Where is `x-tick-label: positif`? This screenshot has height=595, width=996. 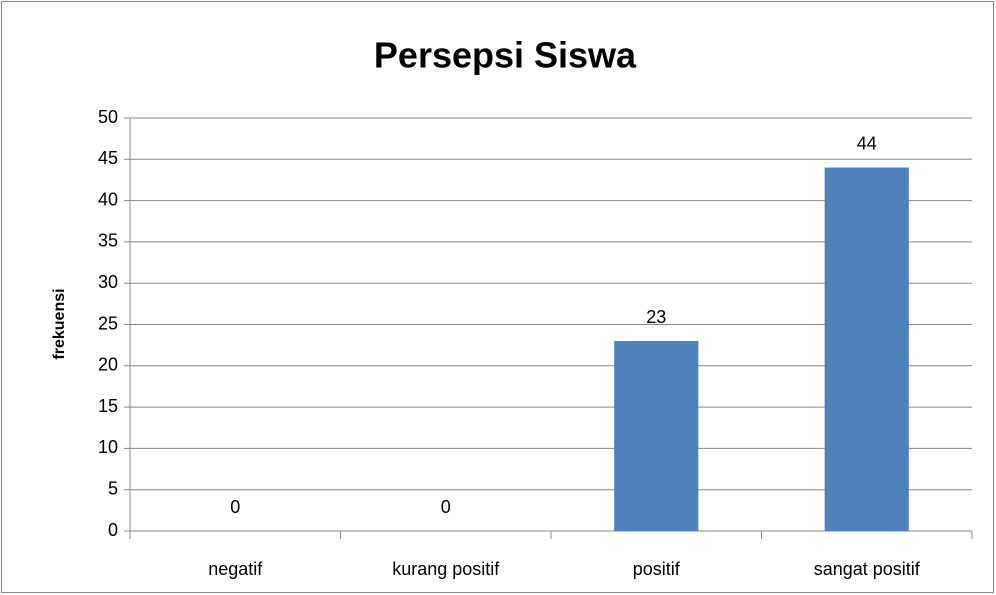
x-tick-label: positif is located at coordinates (657, 569).